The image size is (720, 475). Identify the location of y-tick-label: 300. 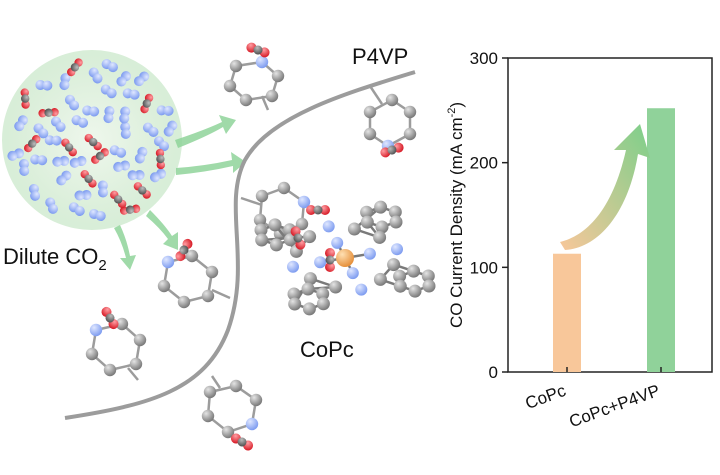
(484, 58).